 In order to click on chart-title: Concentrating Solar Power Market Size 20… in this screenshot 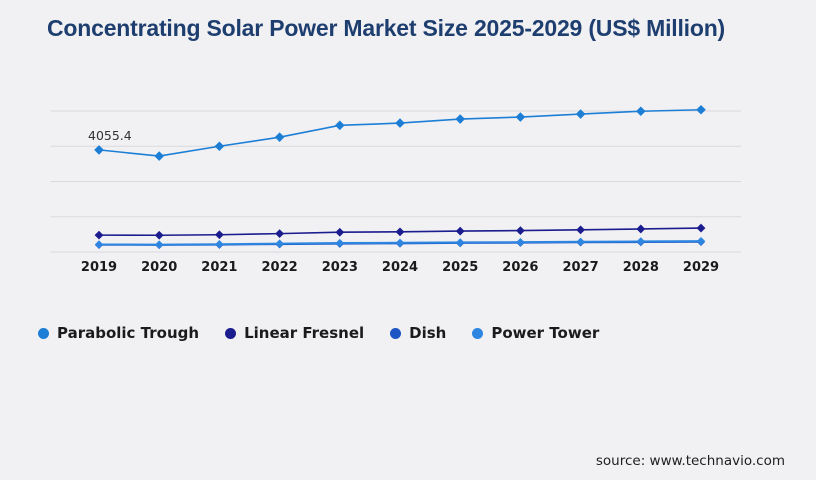, I will do `click(386, 28)`.